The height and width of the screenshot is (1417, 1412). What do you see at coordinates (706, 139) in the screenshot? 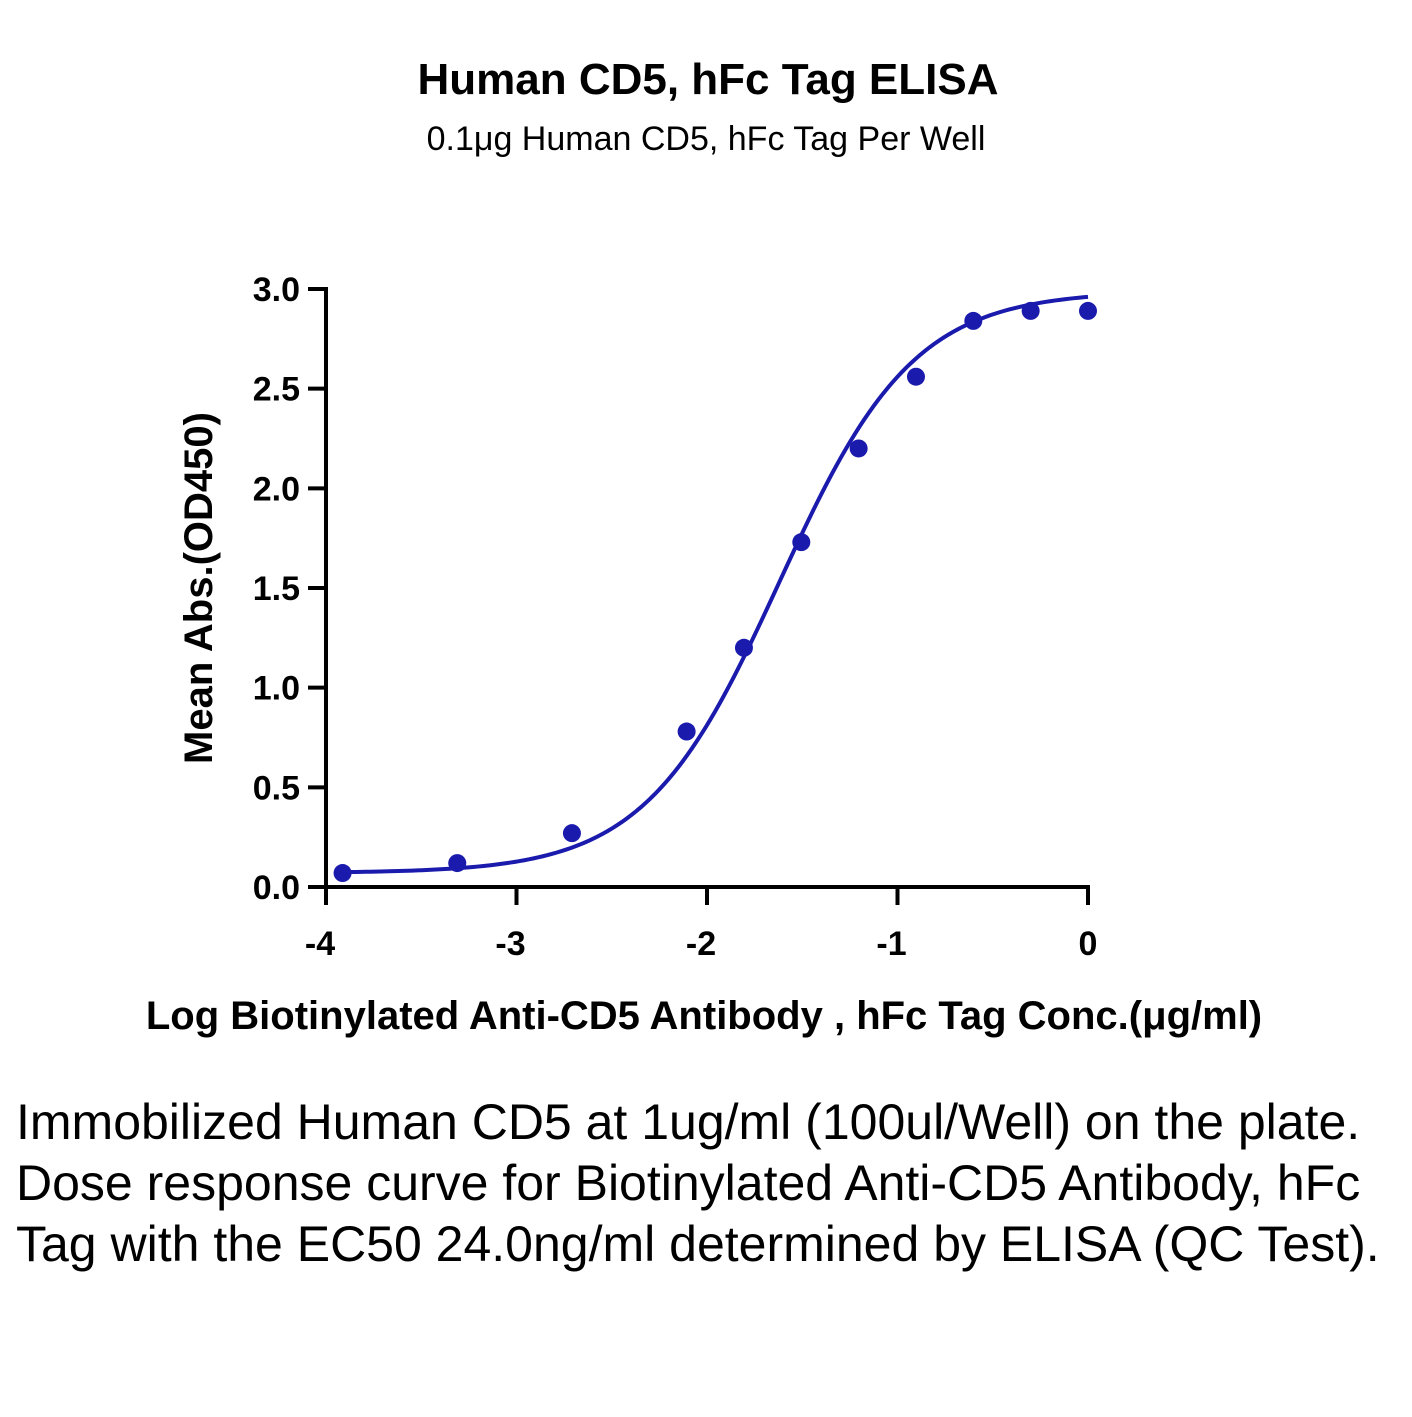
I see `chart-subtitle: 0.1μg Human CD5, hFc Tag Per Well` at bounding box center [706, 139].